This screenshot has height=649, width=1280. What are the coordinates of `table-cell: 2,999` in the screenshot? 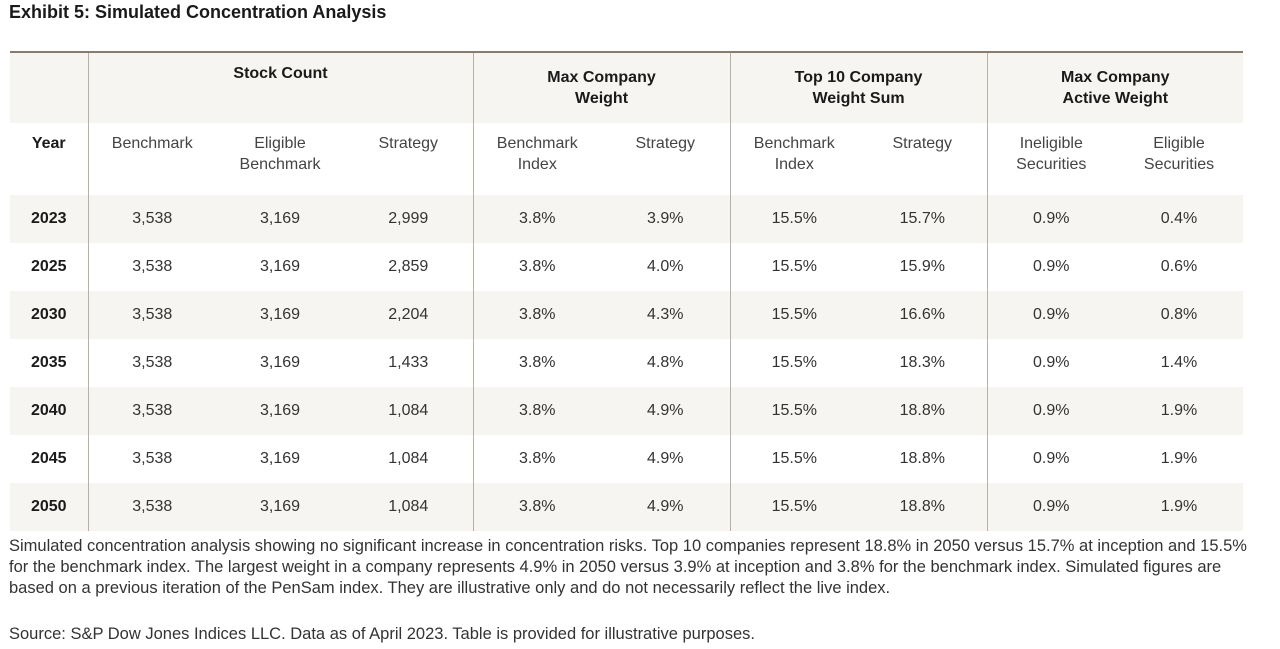 It's located at (409, 219).